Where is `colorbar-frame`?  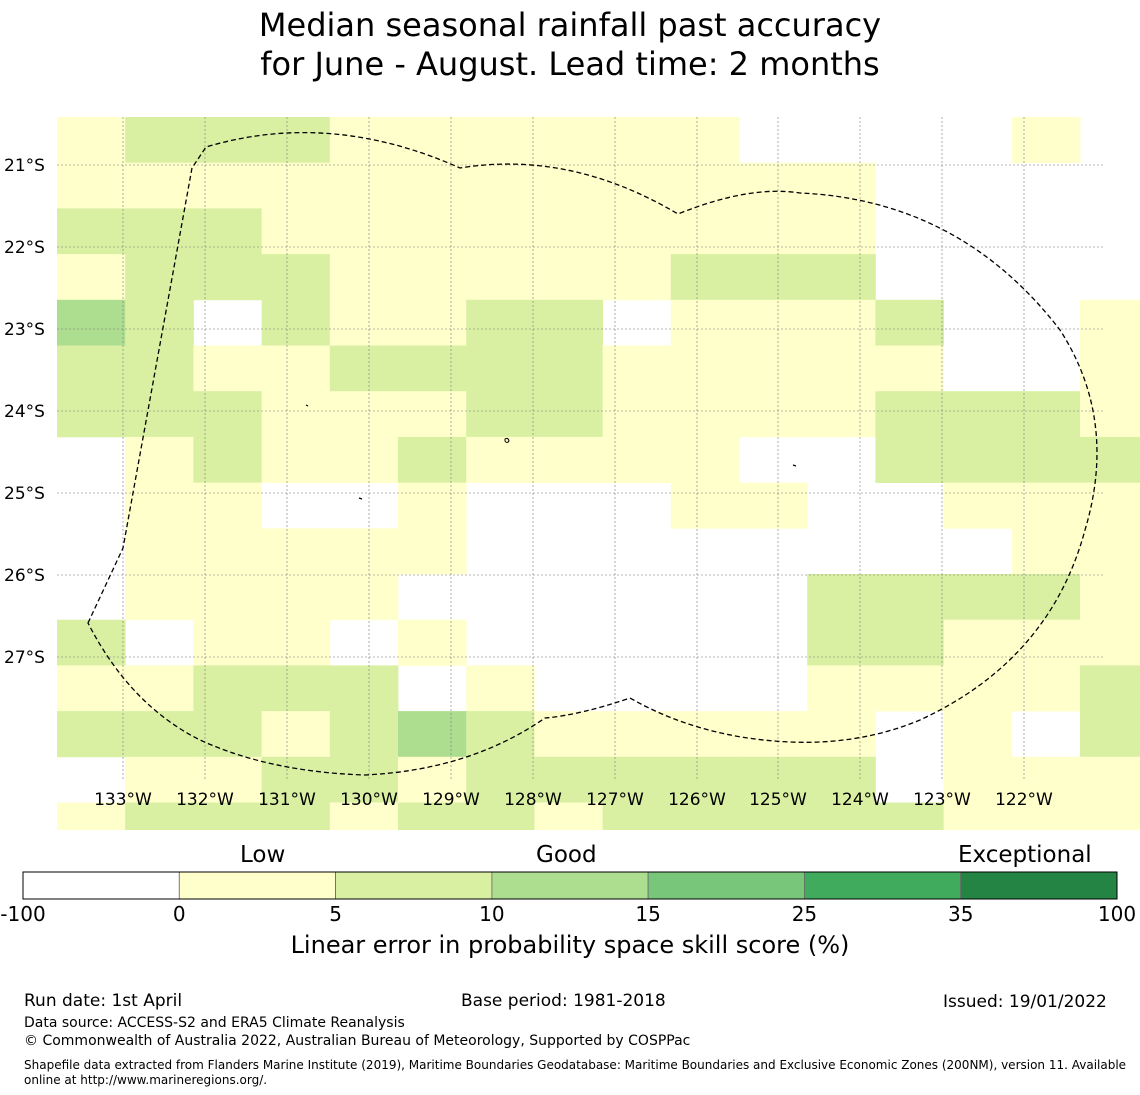 colorbar-frame is located at coordinates (570, 885).